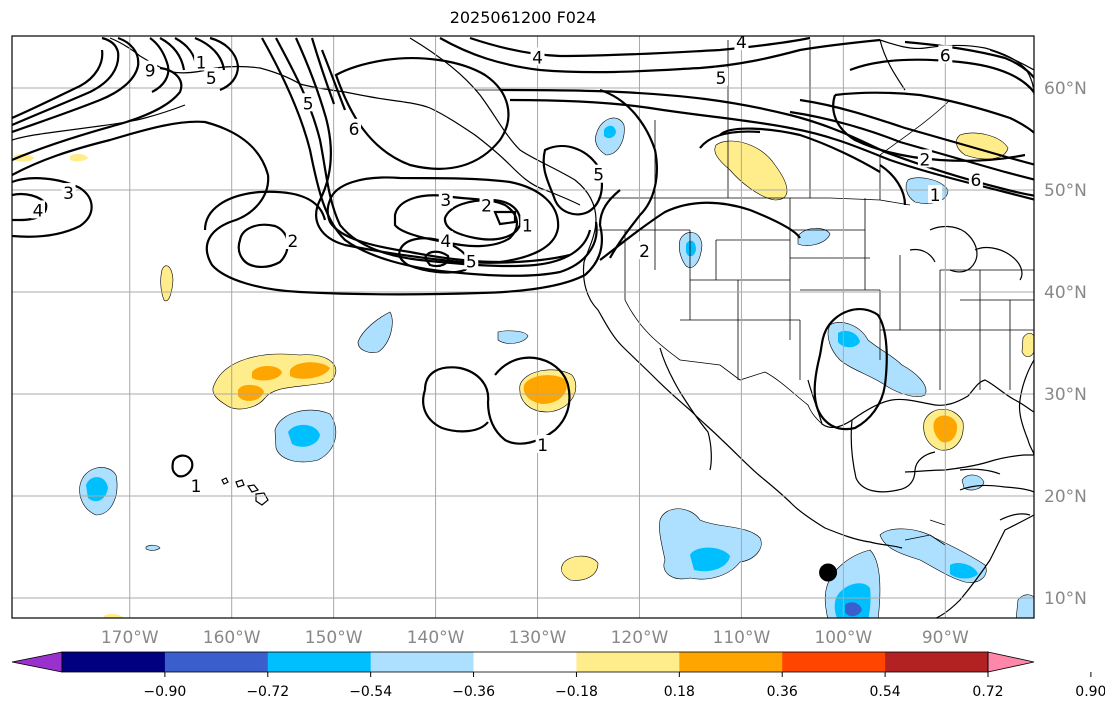  I want to click on latitude-label: 30°N, so click(1065, 395).